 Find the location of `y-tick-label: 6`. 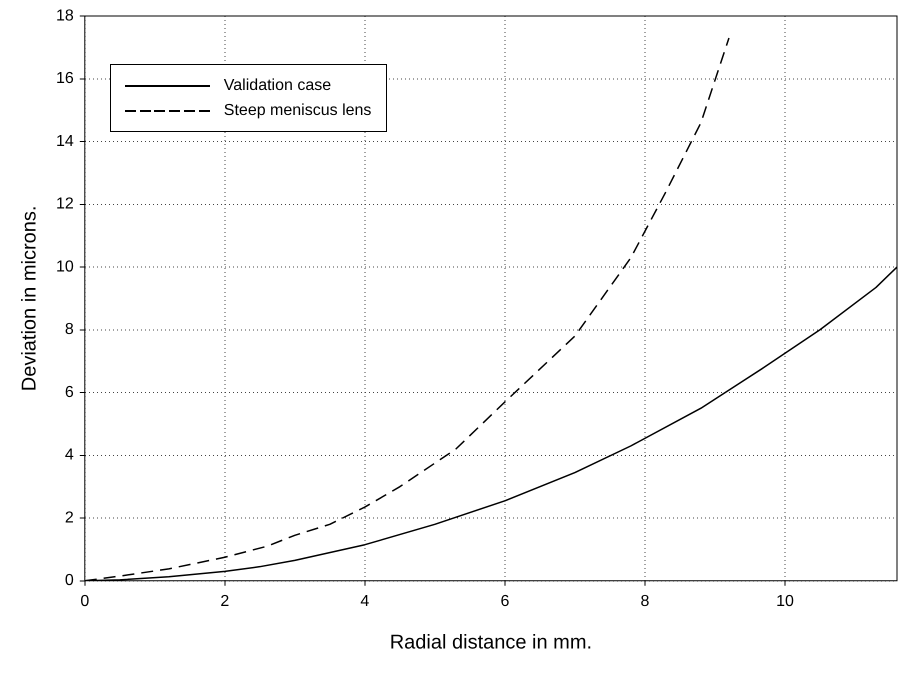

y-tick-label: 6 is located at coordinates (69, 392).